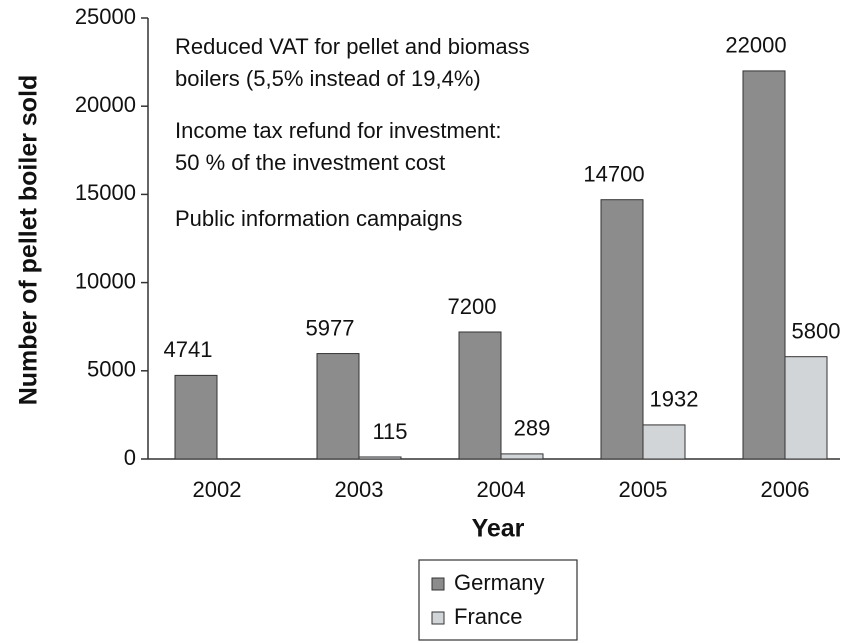  Describe the element at coordinates (217, 489) in the screenshot. I see `x-tick-label: 2002` at that location.